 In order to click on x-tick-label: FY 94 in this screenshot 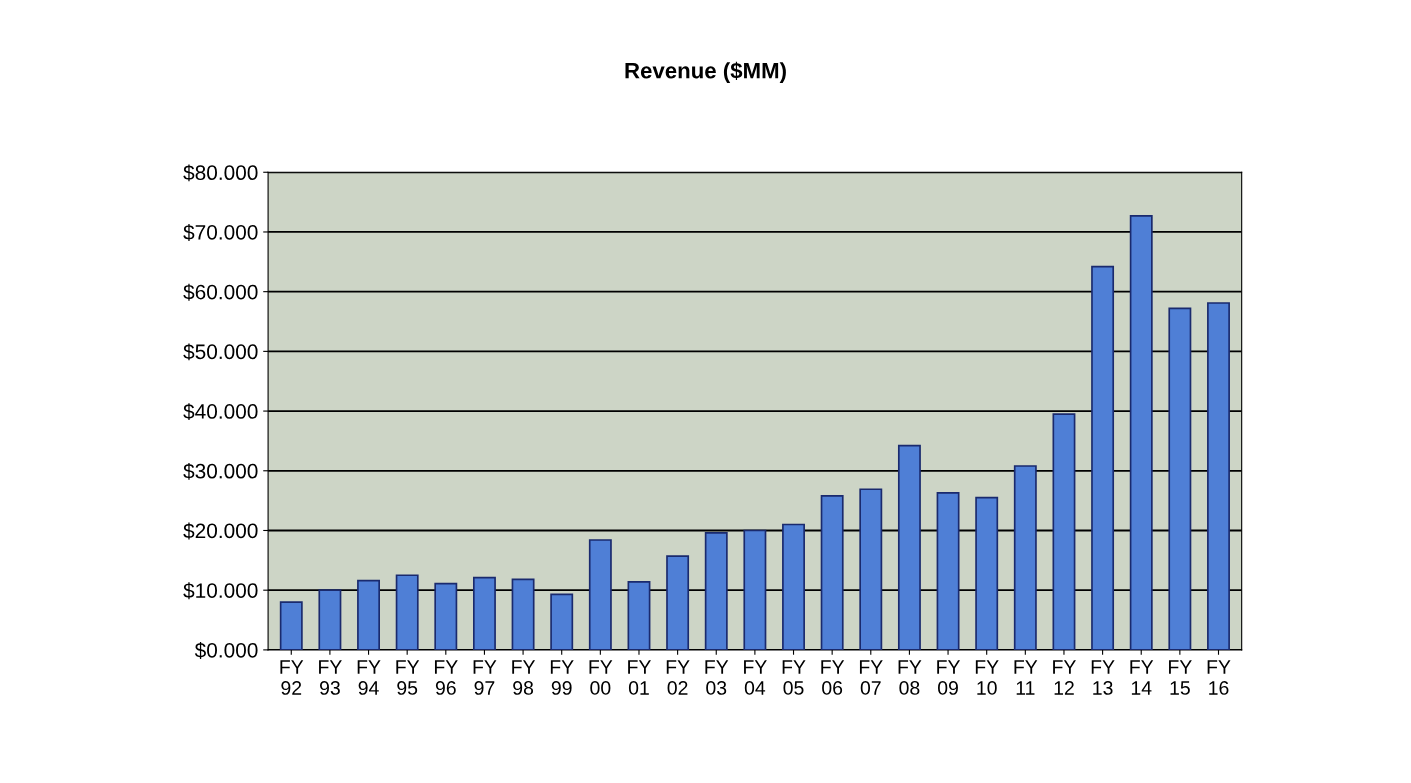, I will do `click(369, 677)`.